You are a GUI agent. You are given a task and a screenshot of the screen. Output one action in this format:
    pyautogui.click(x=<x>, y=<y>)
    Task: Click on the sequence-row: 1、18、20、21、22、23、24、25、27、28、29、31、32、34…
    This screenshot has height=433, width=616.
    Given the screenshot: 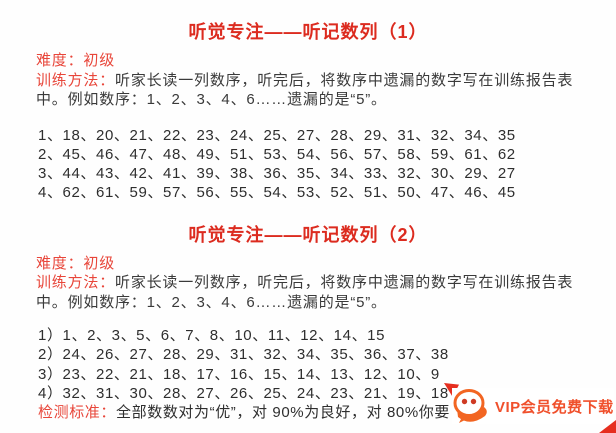 What is the action you would take?
    pyautogui.click(x=277, y=135)
    